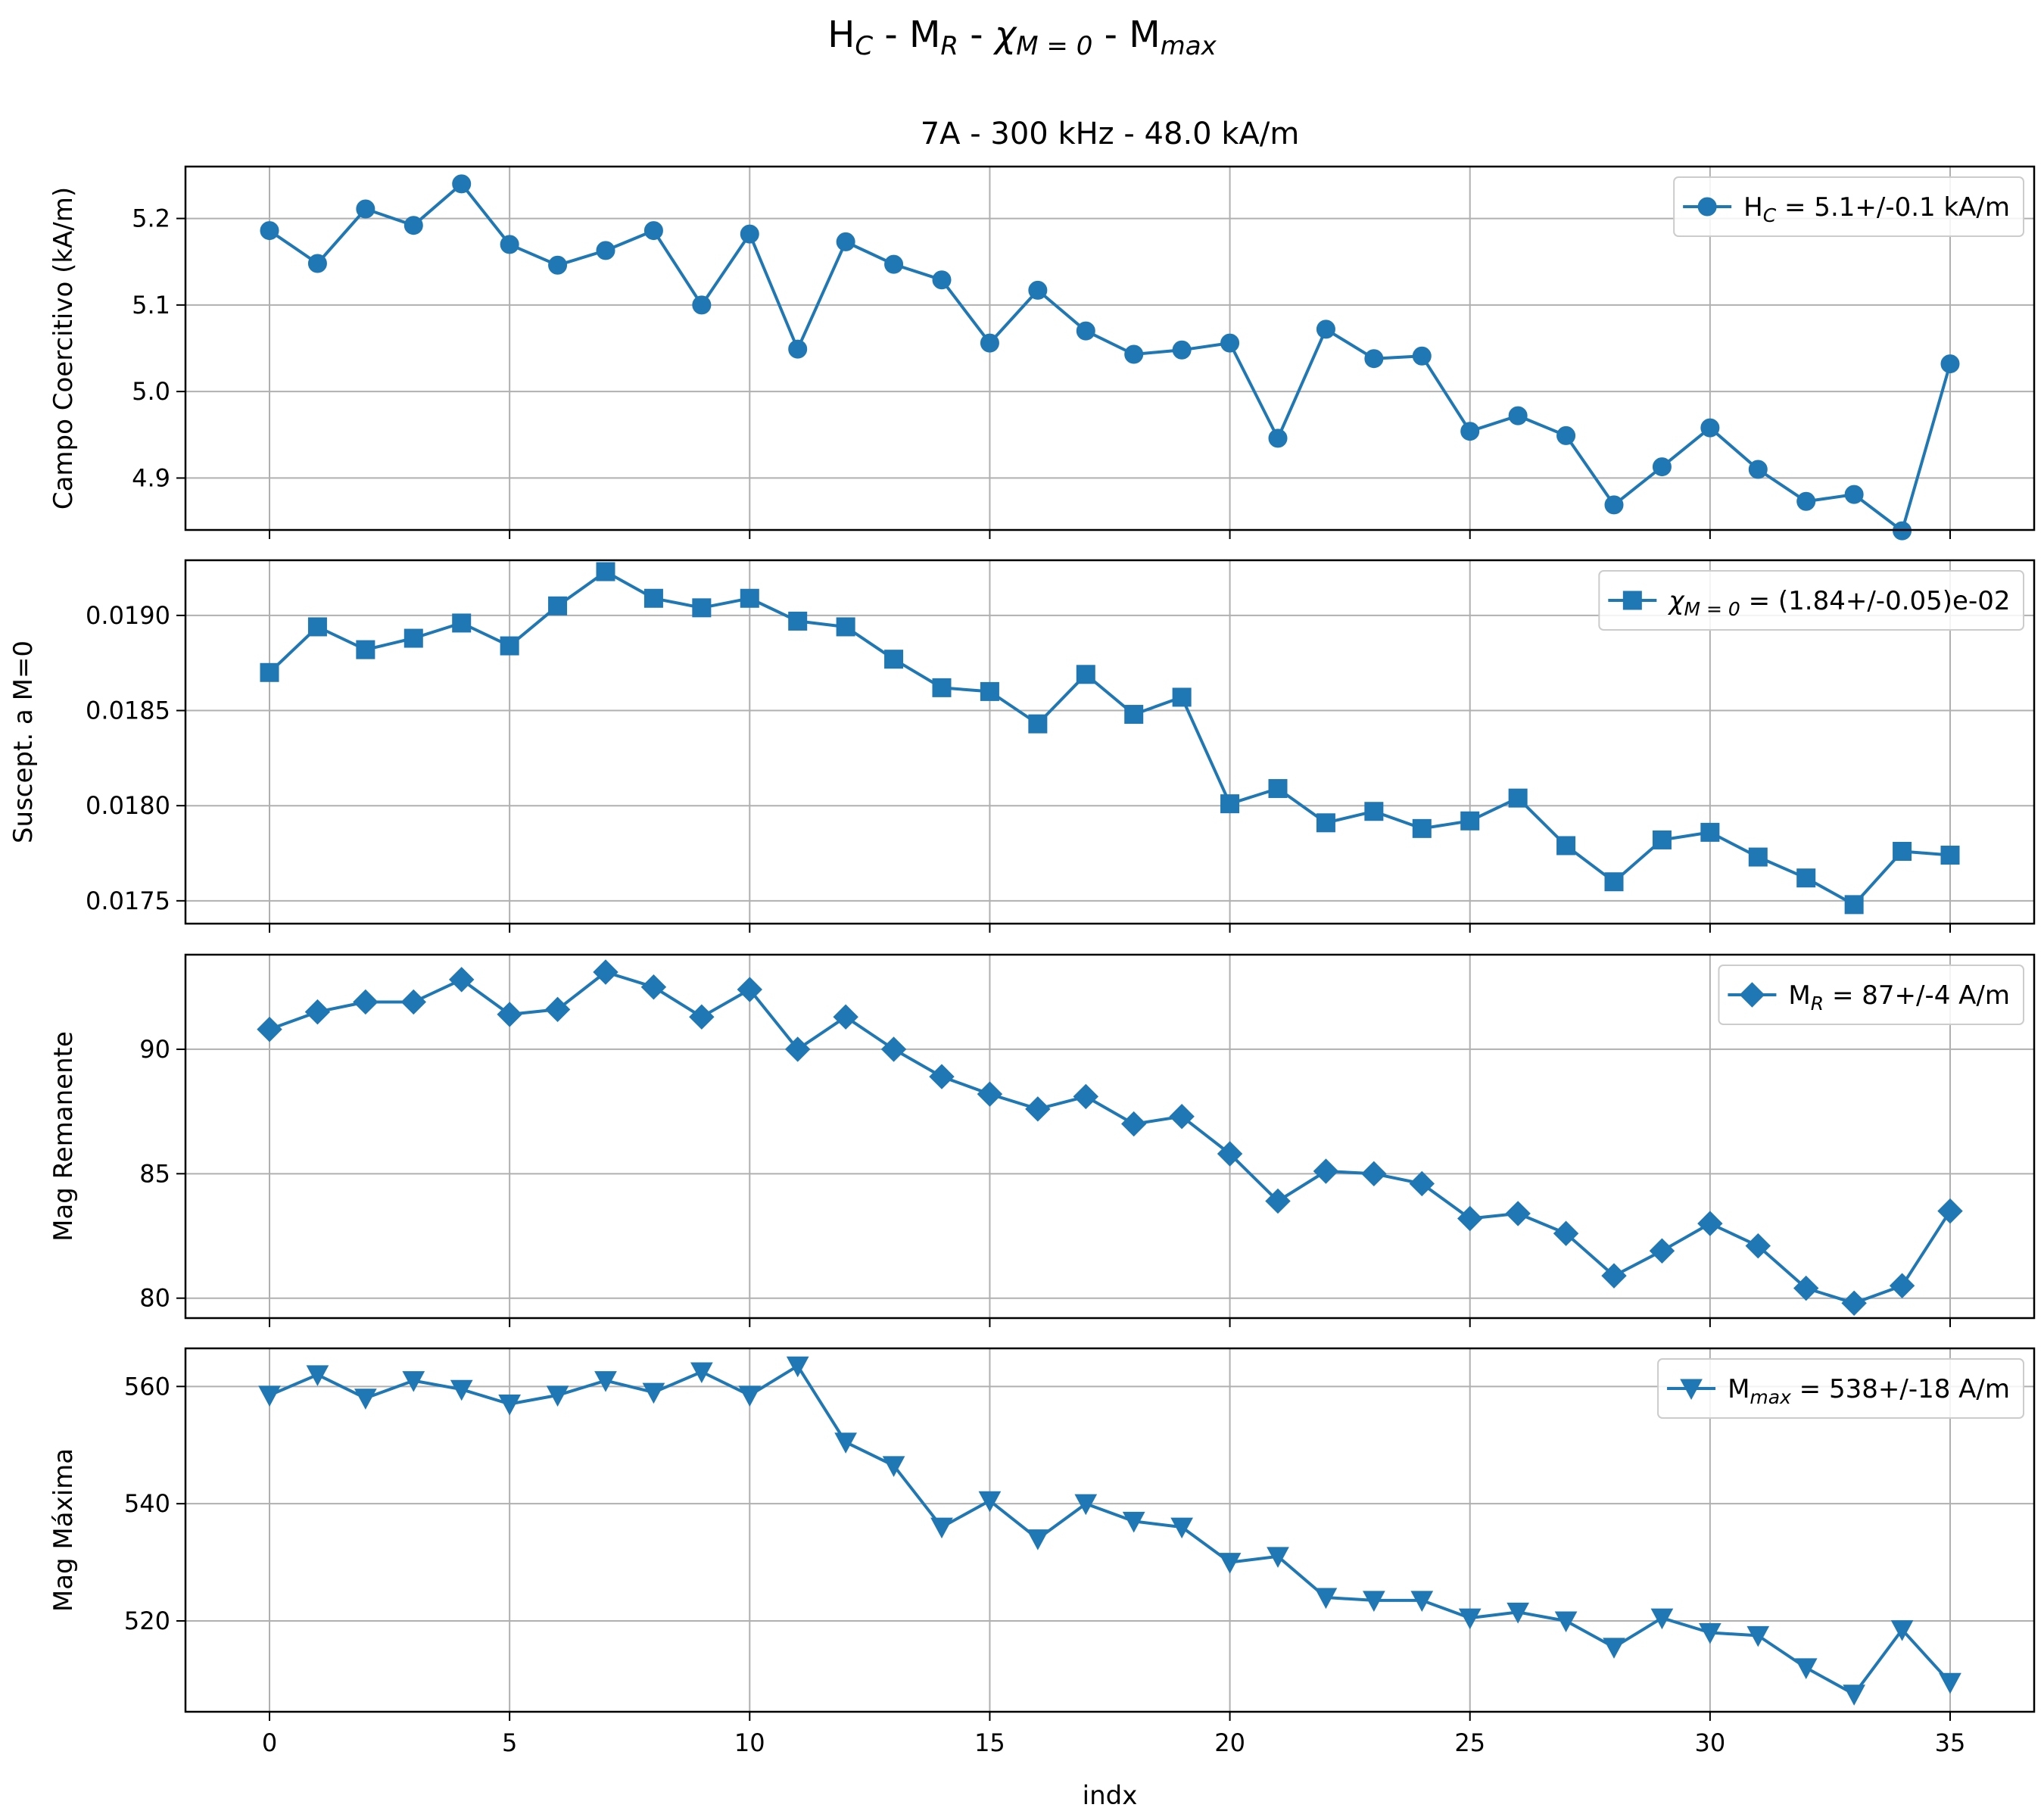  Describe the element at coordinates (1877, 209) in the screenshot. I see `legend-label: HC = 5.1+/-0.1 kA/m` at that location.